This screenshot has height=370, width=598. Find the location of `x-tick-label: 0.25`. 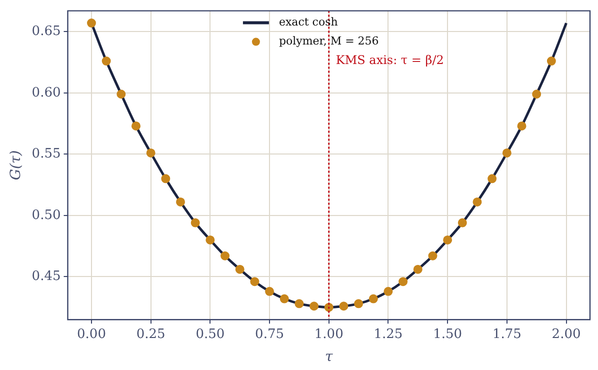

x-tick-label: 0.25 is located at coordinates (151, 334).